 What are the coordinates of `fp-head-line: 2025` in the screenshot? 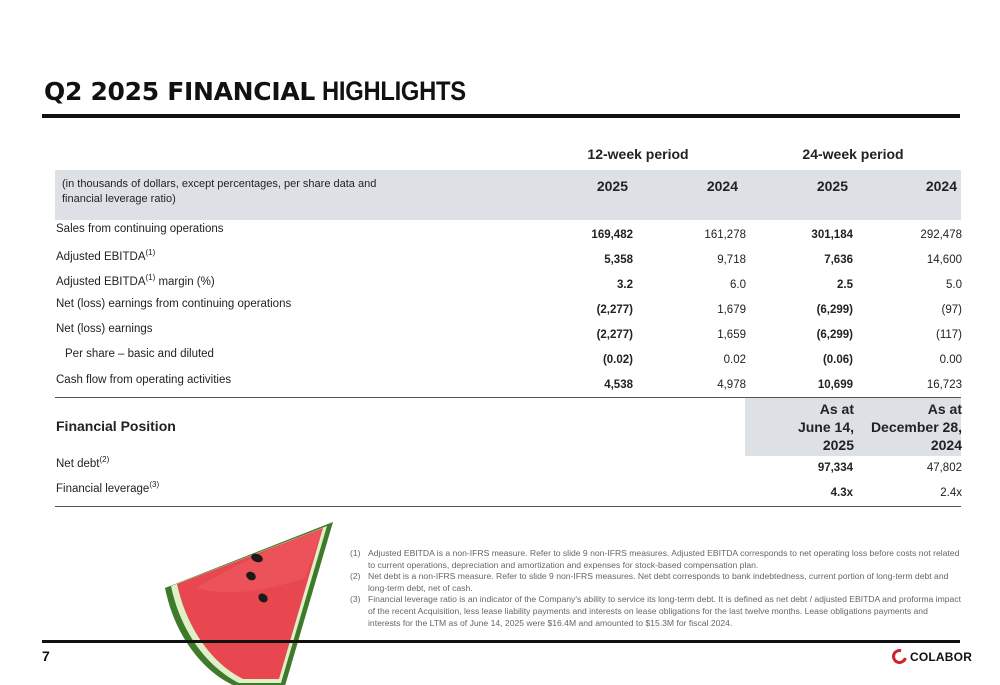 It's located at (838, 445).